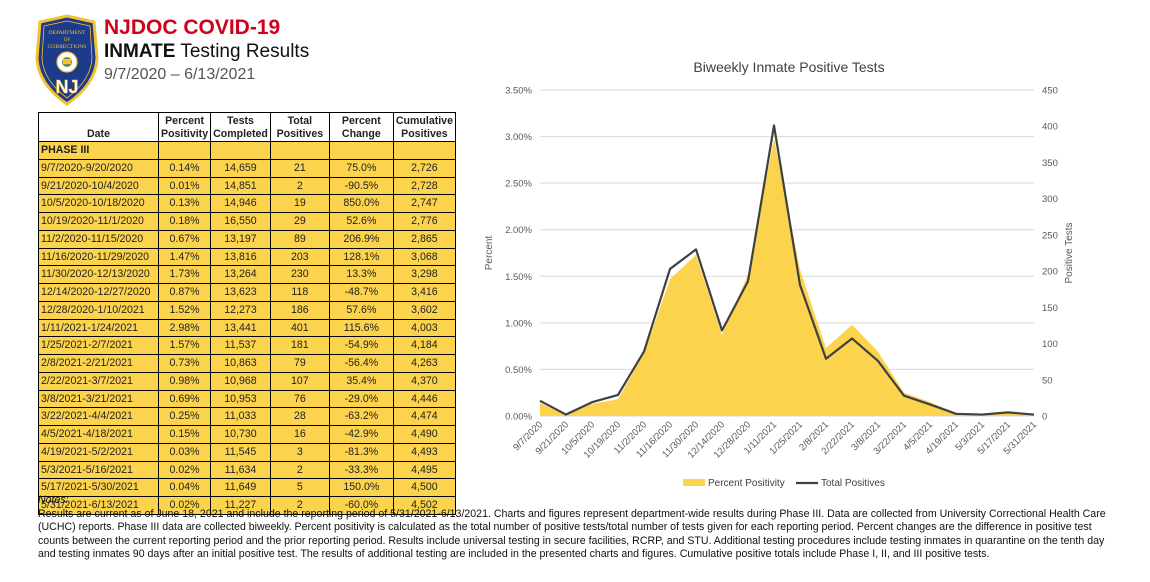 This screenshot has height=582, width=1150. What do you see at coordinates (184, 399) in the screenshot?
I see `table-cell: 0.69%` at bounding box center [184, 399].